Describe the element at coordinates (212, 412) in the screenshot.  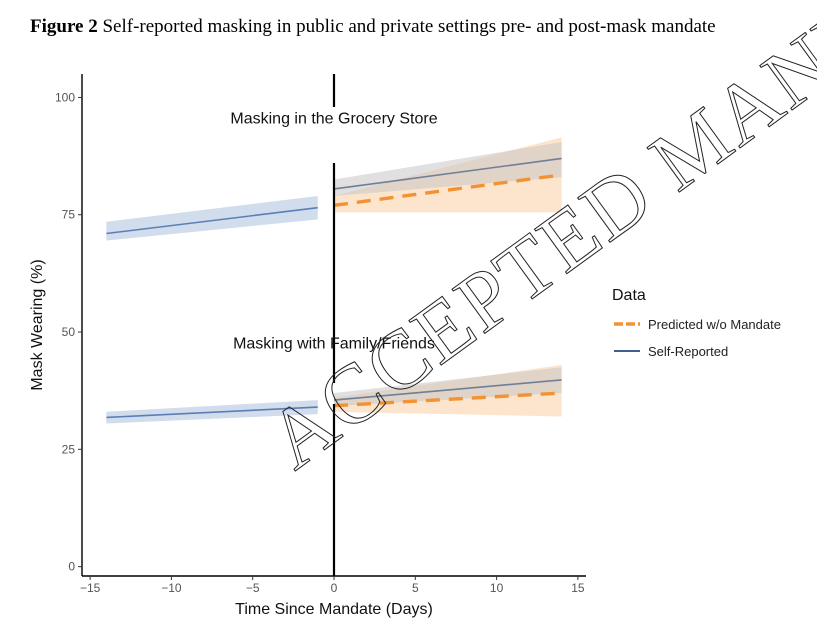
I see `self-reported-pre-line-family` at that location.